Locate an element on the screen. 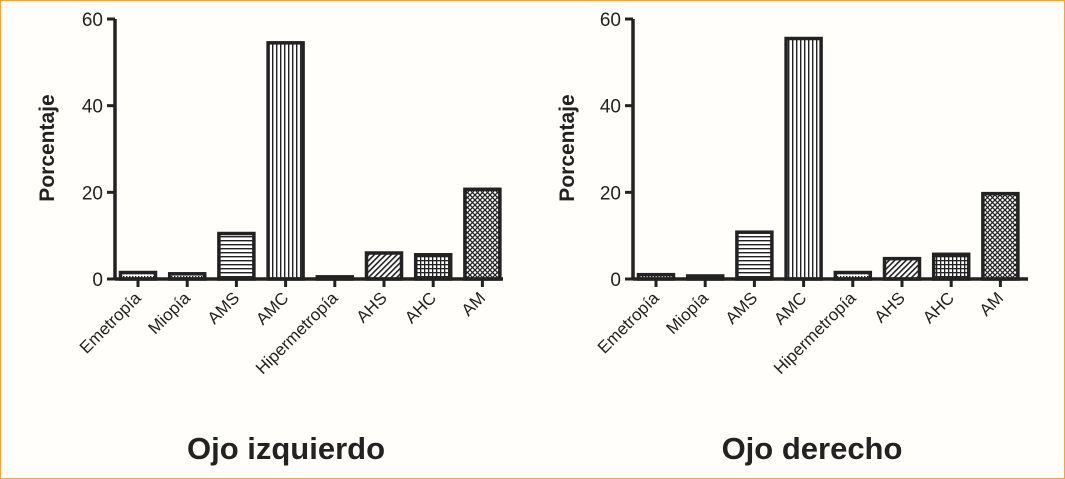 This screenshot has height=479, width=1065. chart-title: Ojo derecho is located at coordinates (812, 448).